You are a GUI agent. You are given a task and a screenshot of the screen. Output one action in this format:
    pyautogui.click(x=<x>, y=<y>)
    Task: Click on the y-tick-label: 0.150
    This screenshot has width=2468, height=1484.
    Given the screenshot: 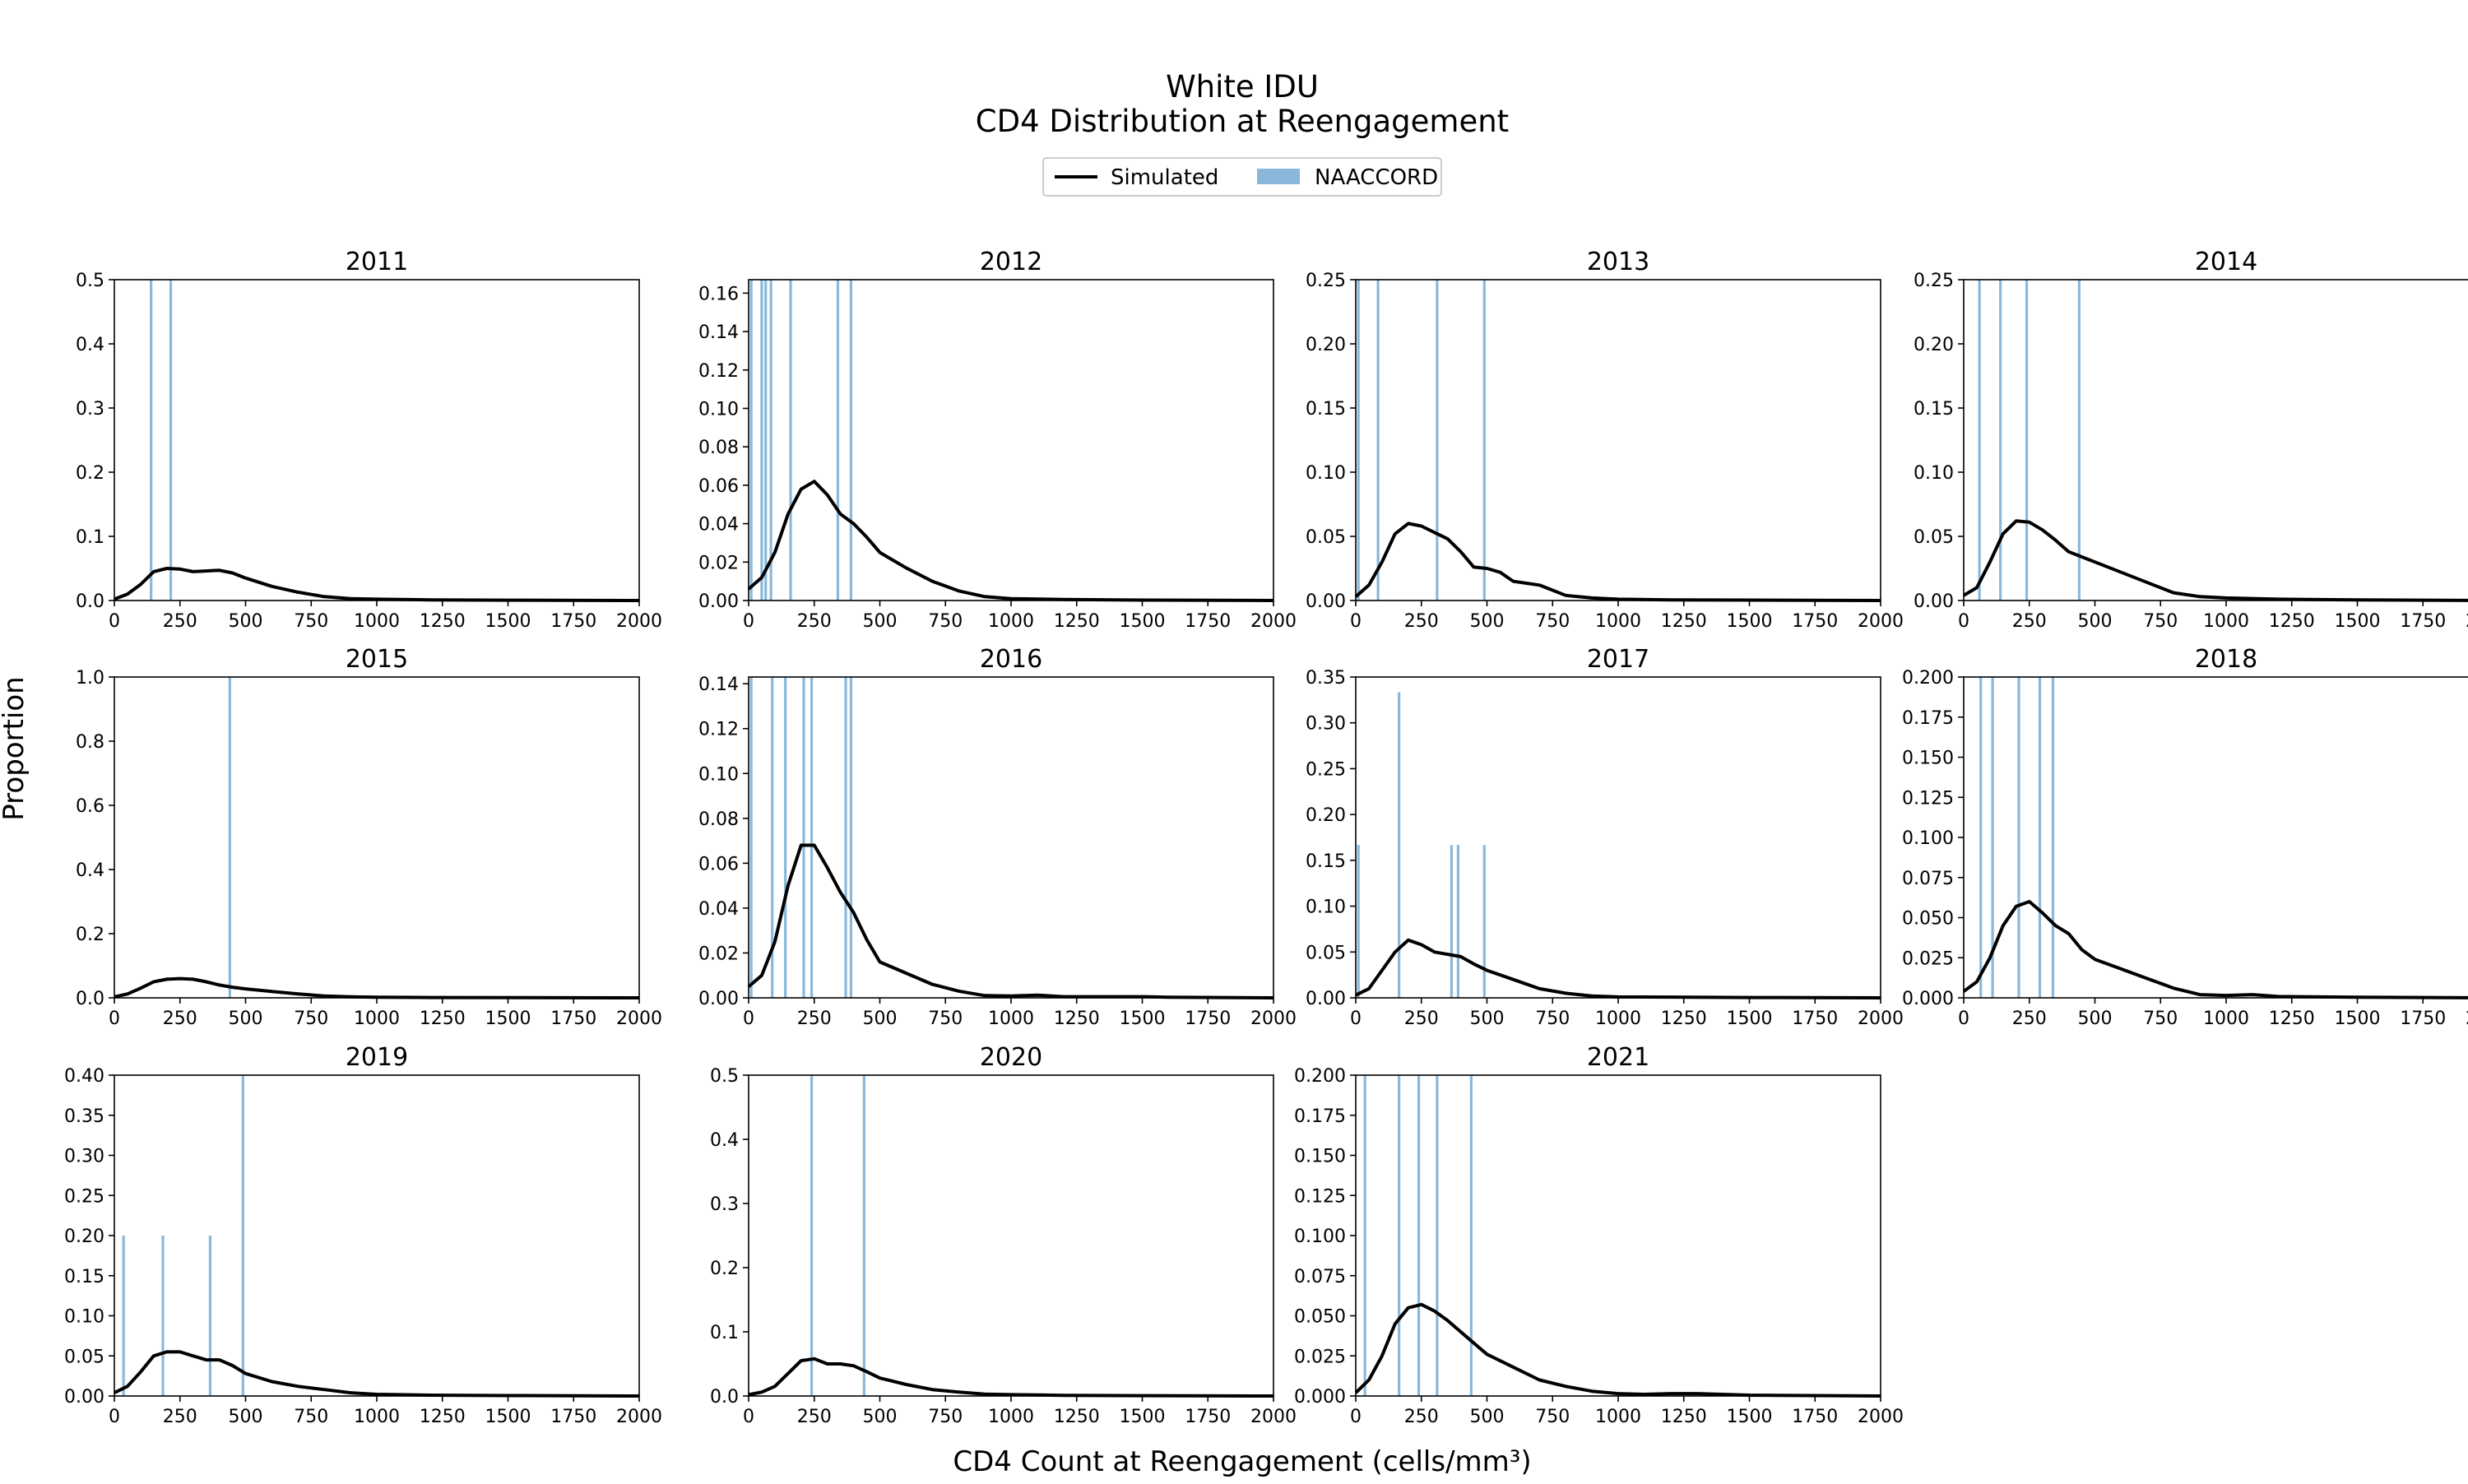 What is the action you would take?
    pyautogui.click(x=1928, y=759)
    